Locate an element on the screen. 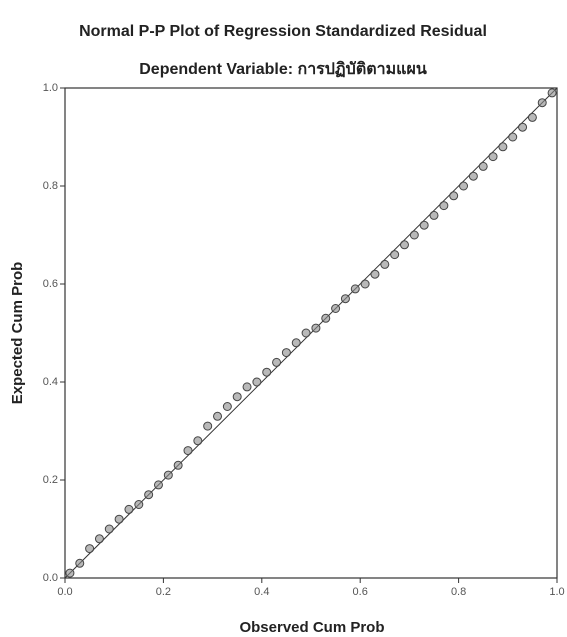  y-tick-label: 0.6 is located at coordinates (50, 284).